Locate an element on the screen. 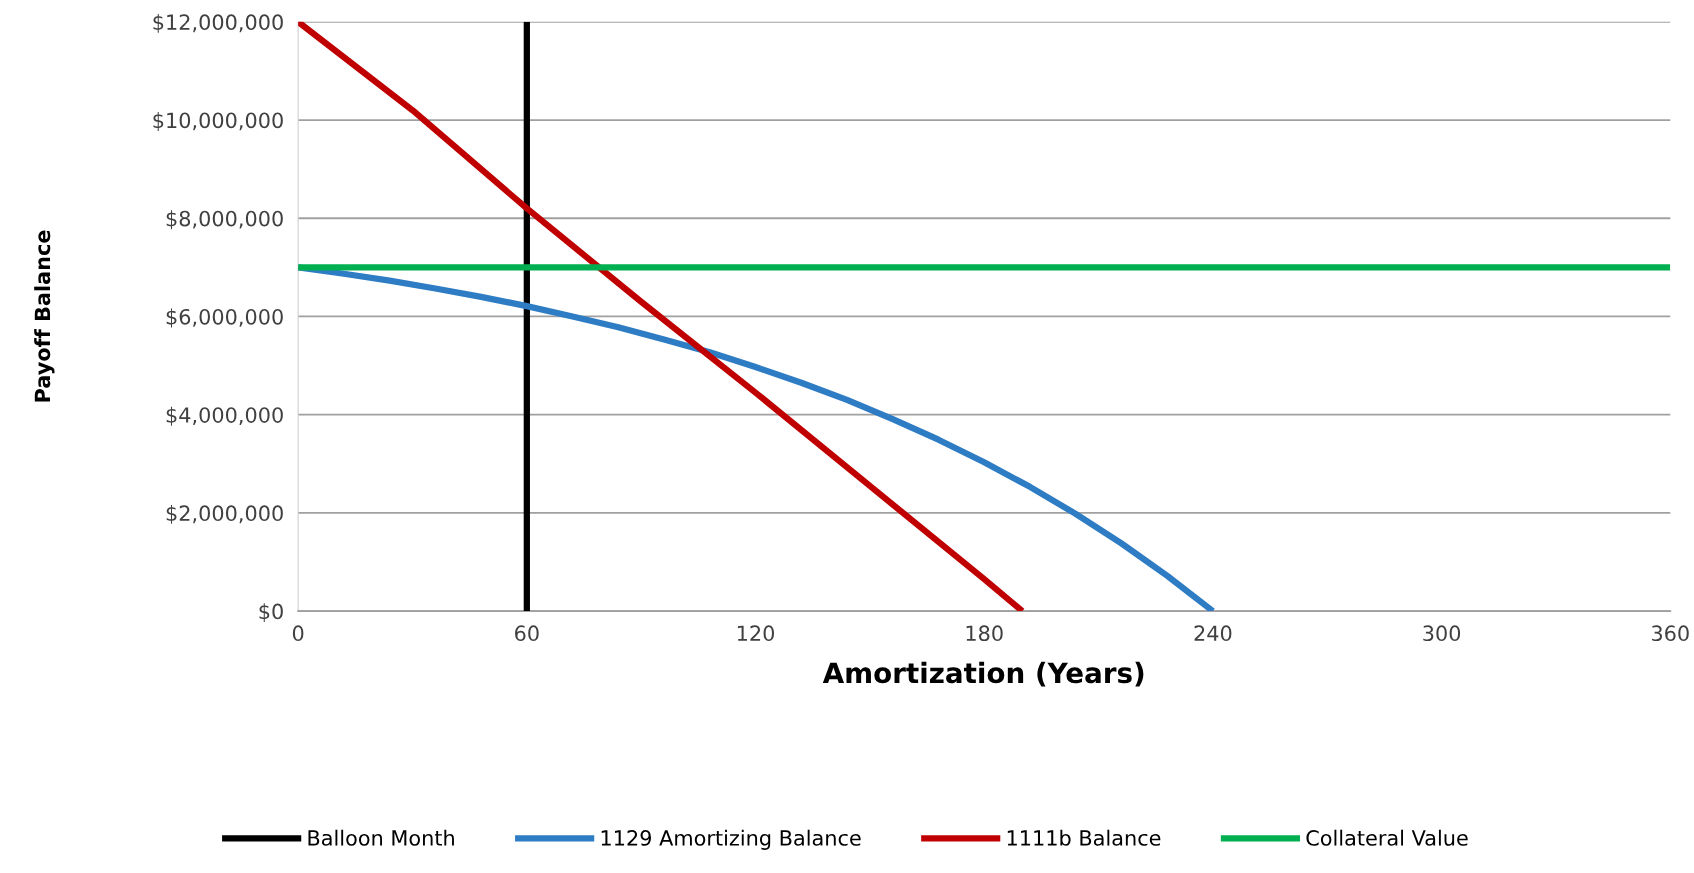  y-tick-label: $2,000,000 is located at coordinates (224, 514).